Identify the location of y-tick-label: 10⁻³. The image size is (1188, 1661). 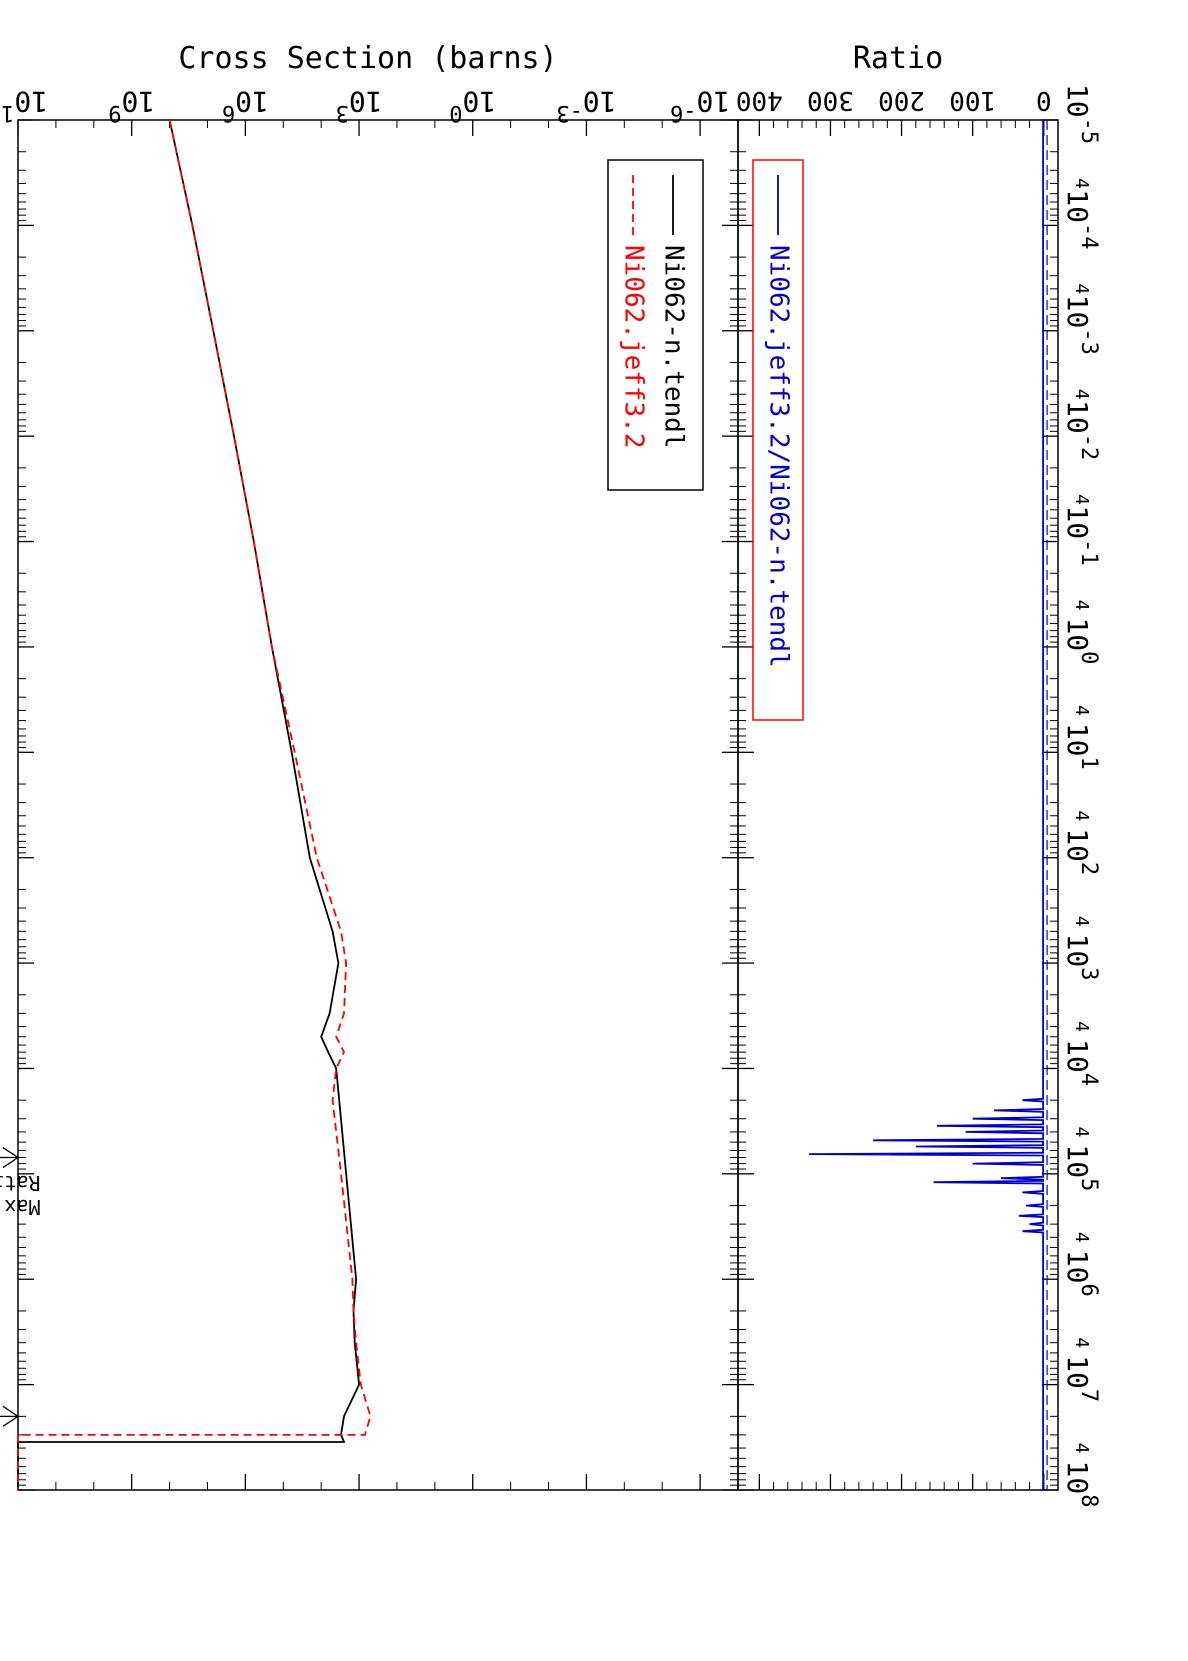
(586, 105).